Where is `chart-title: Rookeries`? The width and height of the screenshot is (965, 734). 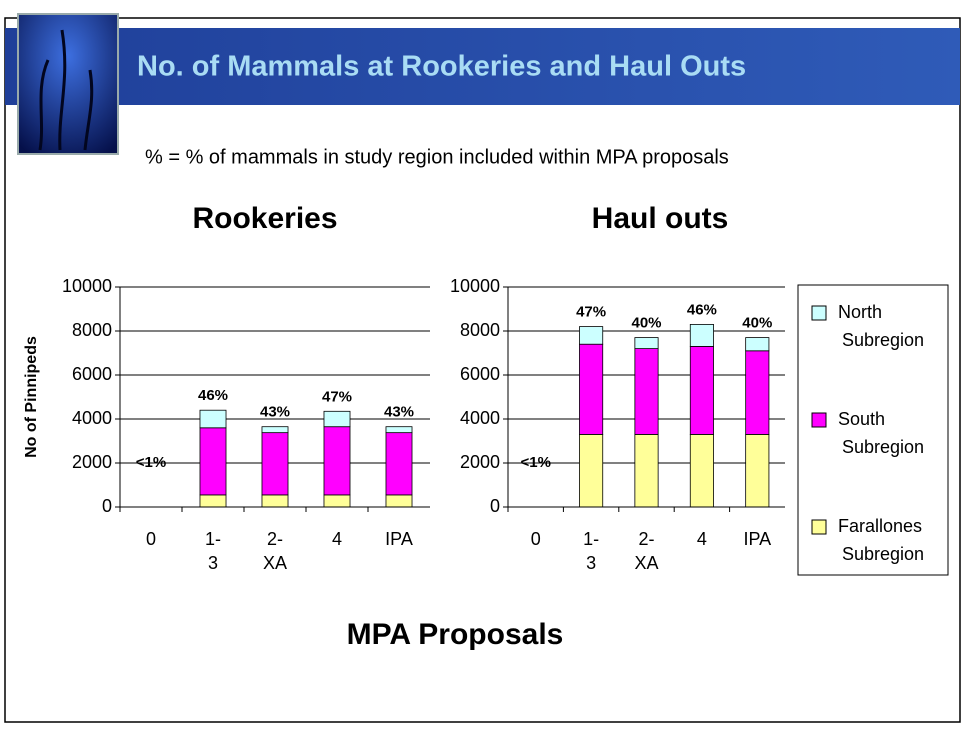
chart-title: Rookeries is located at coordinates (264, 218).